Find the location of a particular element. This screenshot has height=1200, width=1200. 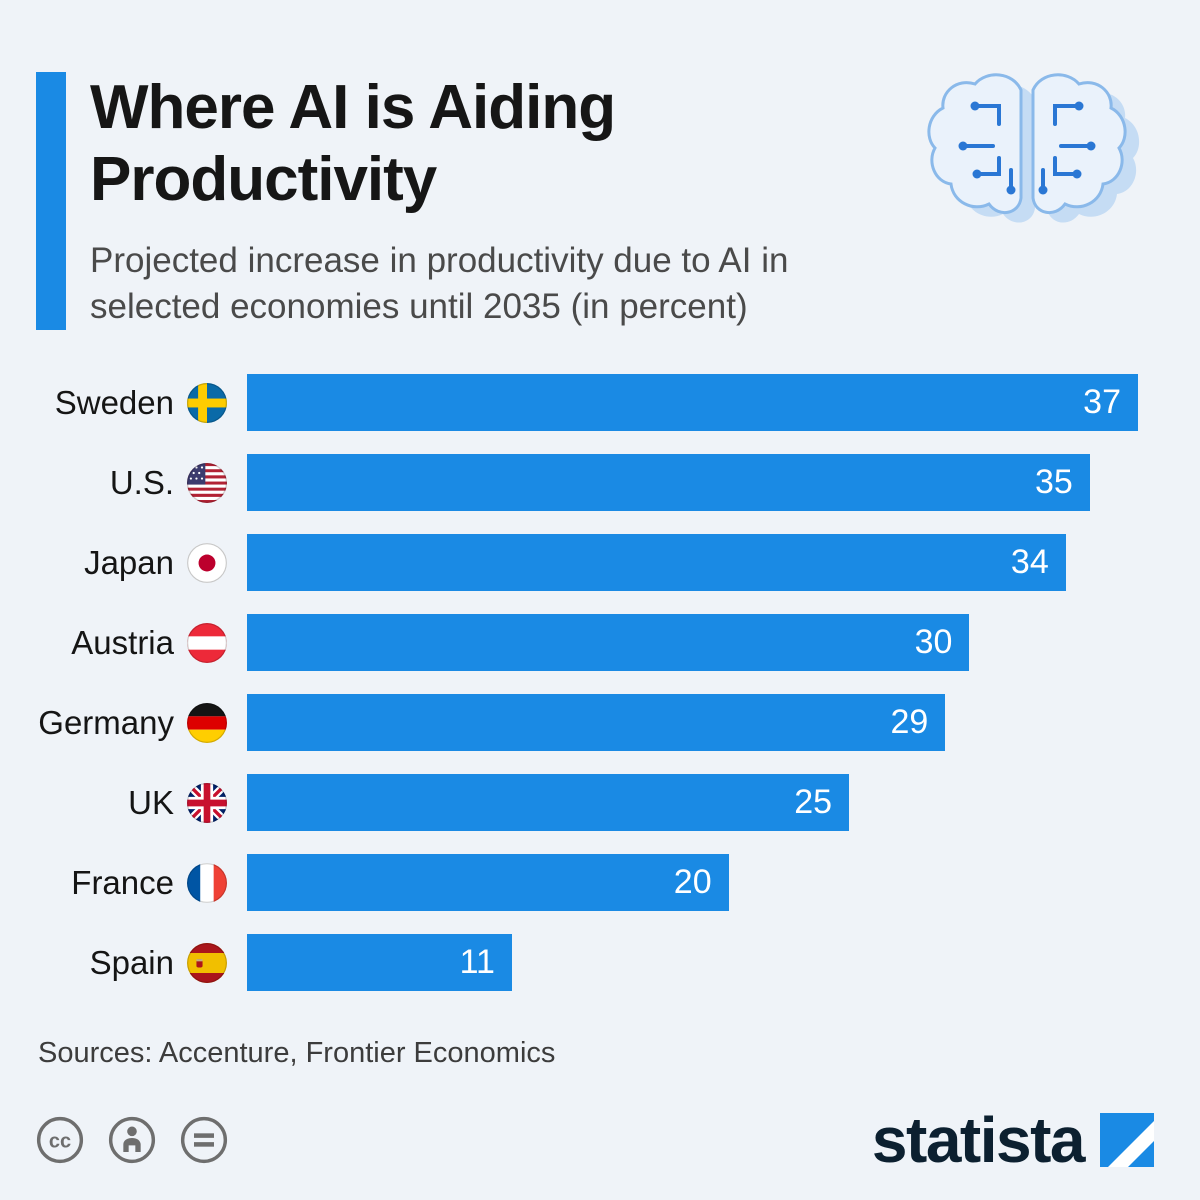

bar-value-label: 30 is located at coordinates (933, 642).